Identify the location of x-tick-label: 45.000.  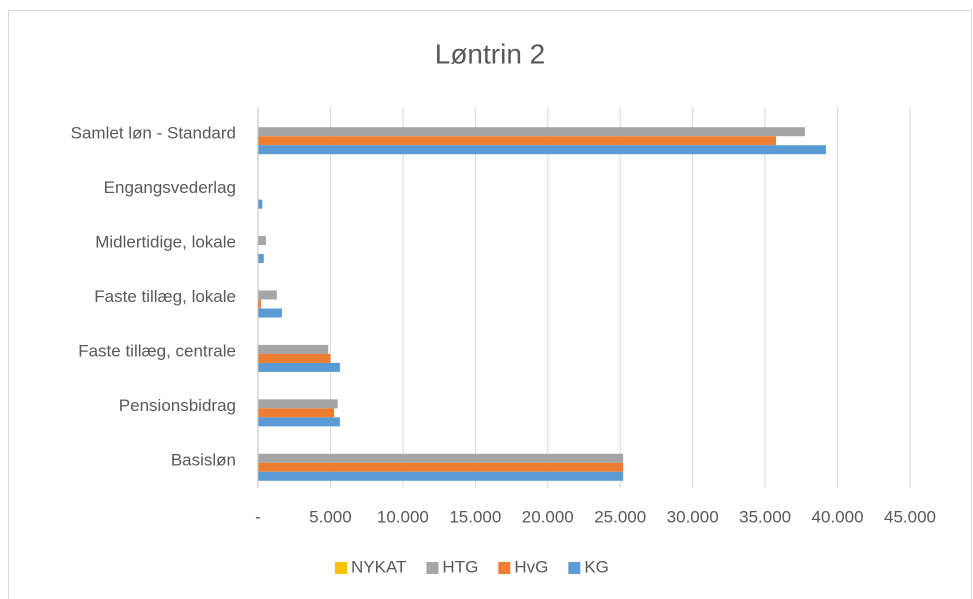
(910, 516).